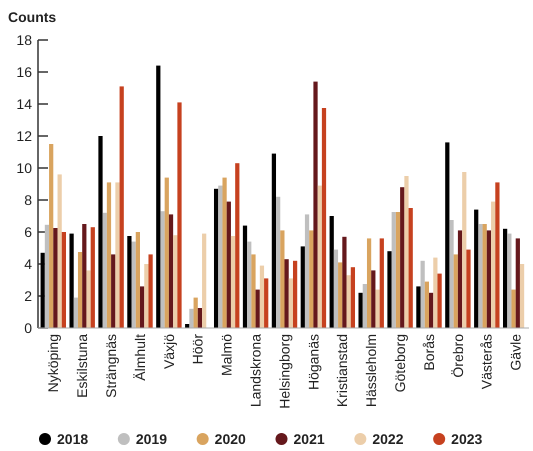 The height and width of the screenshot is (451, 533). What do you see at coordinates (24, 136) in the screenshot?
I see `y-tick-label: 12` at bounding box center [24, 136].